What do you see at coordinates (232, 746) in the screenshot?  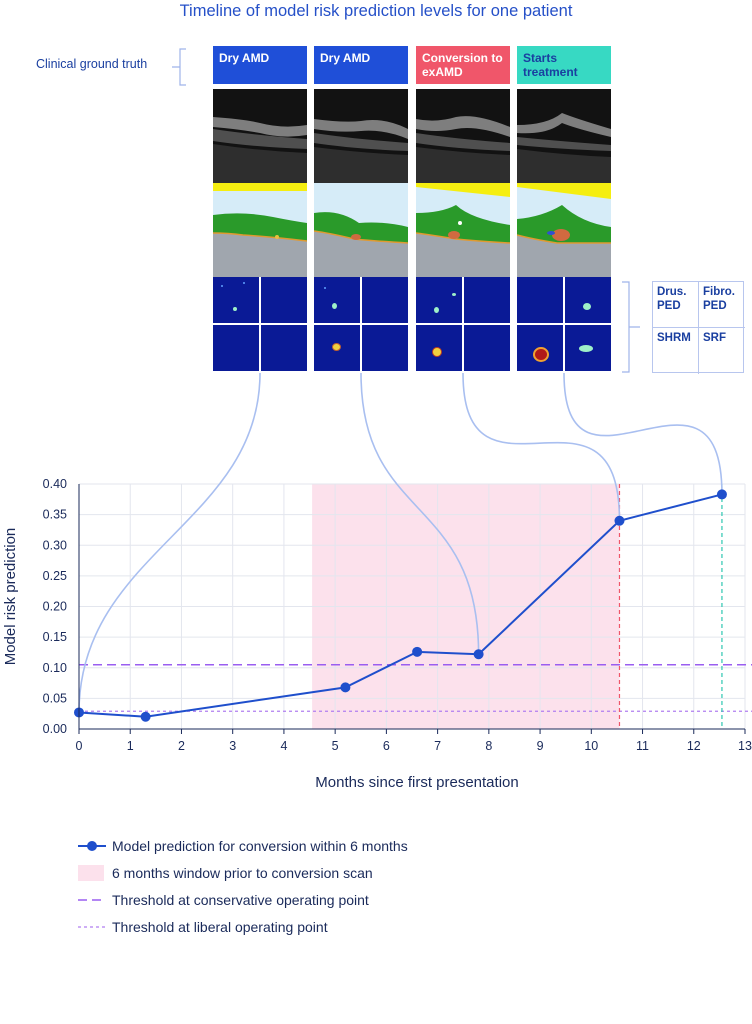 I see `x-tick-label: 3` at bounding box center [232, 746].